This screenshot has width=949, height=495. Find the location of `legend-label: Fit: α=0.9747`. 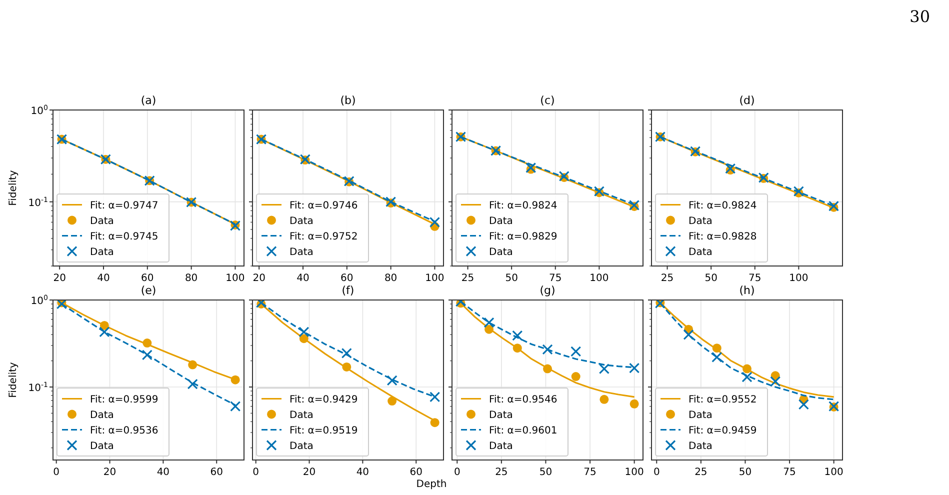

legend-label: Fit: α=0.9747 is located at coordinates (124, 206).